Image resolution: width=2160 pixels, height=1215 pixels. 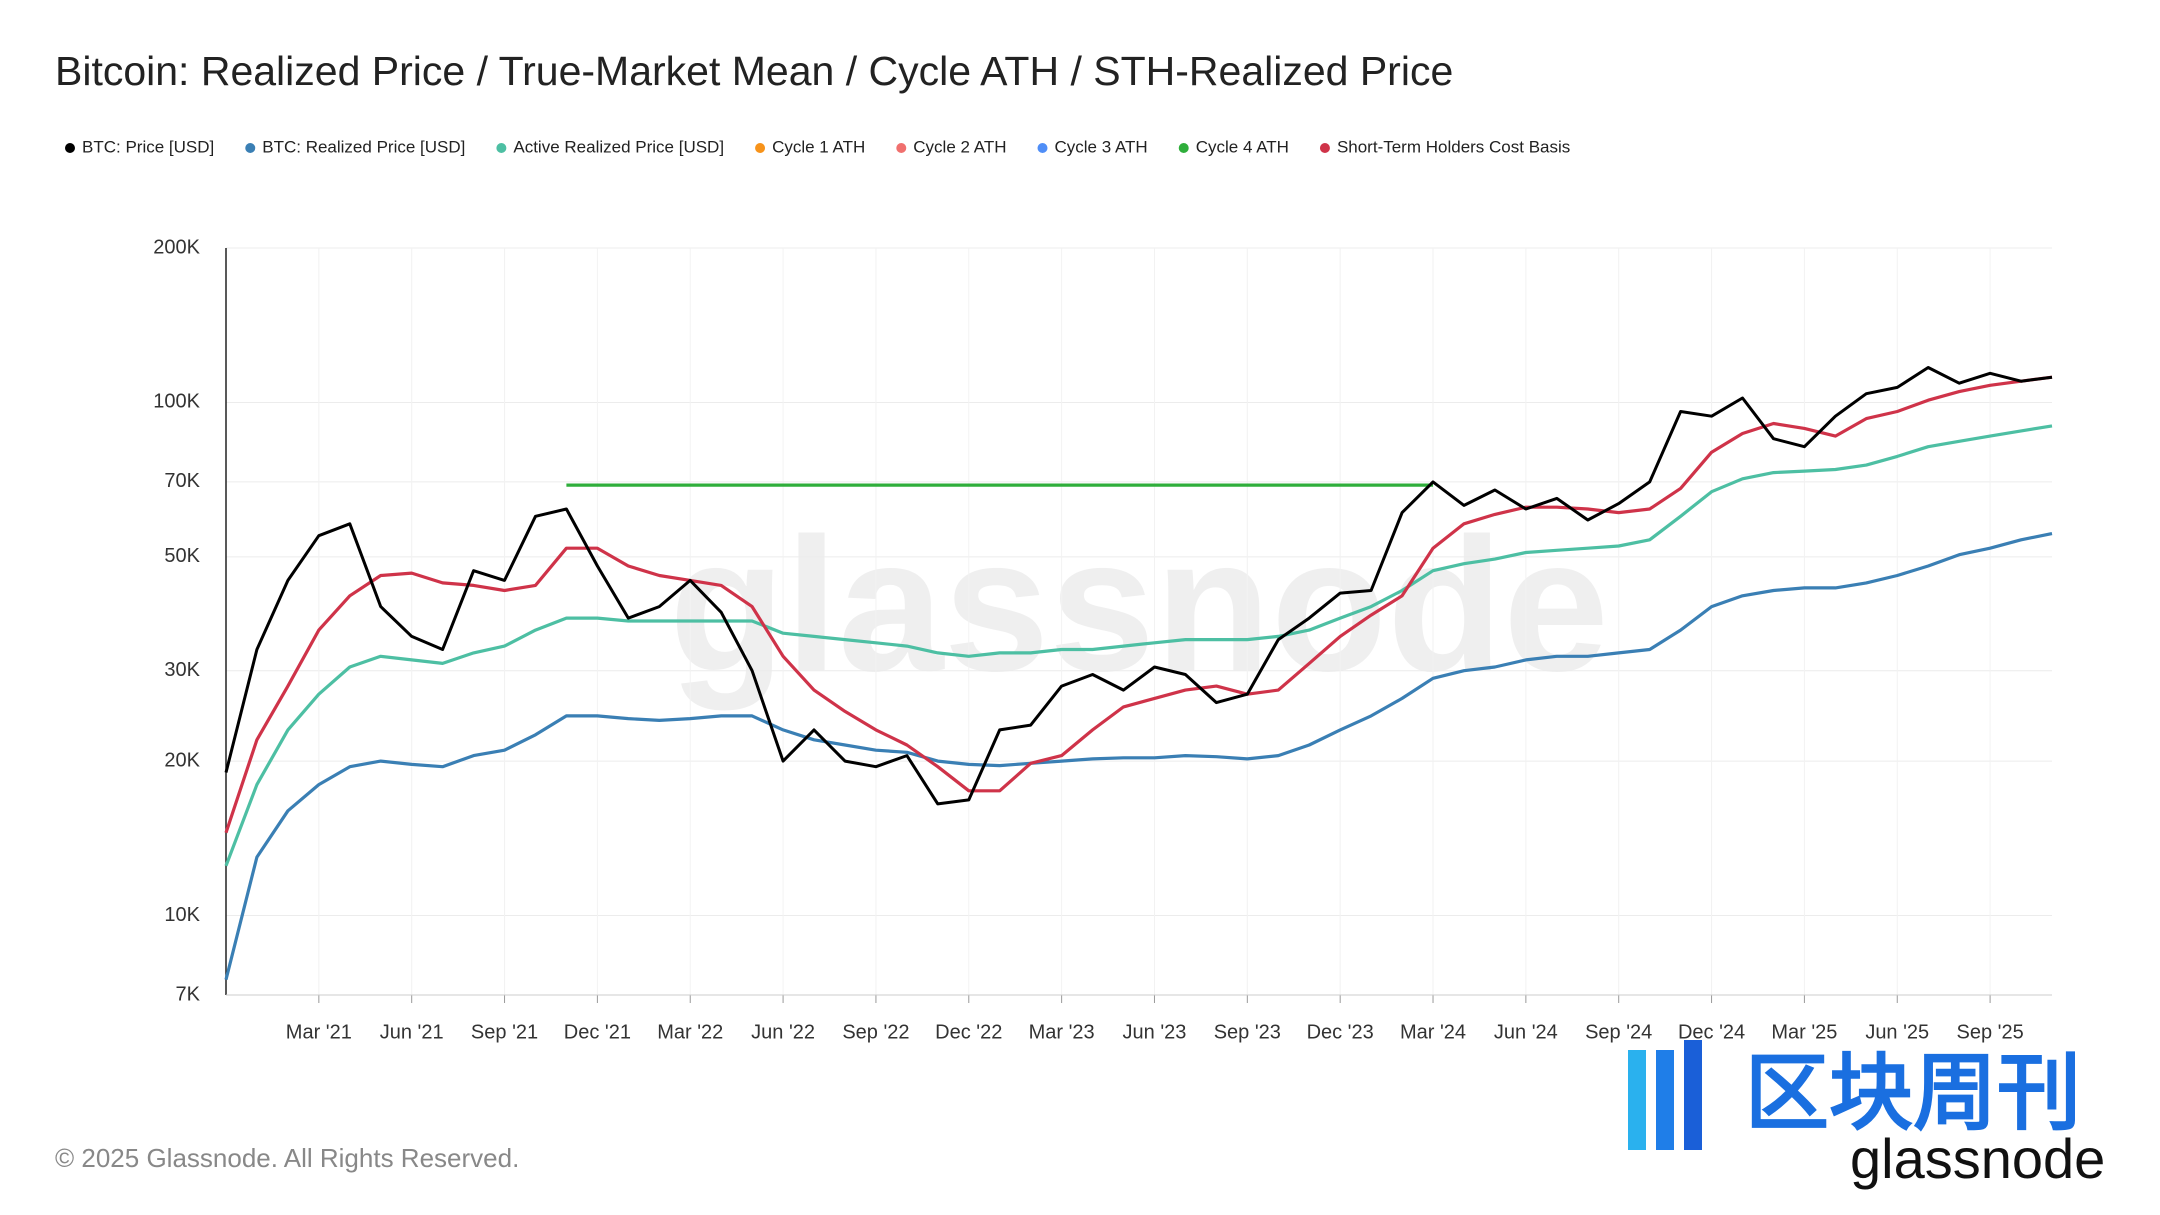 What do you see at coordinates (182, 556) in the screenshot?
I see `y-tick-label: 50K` at bounding box center [182, 556].